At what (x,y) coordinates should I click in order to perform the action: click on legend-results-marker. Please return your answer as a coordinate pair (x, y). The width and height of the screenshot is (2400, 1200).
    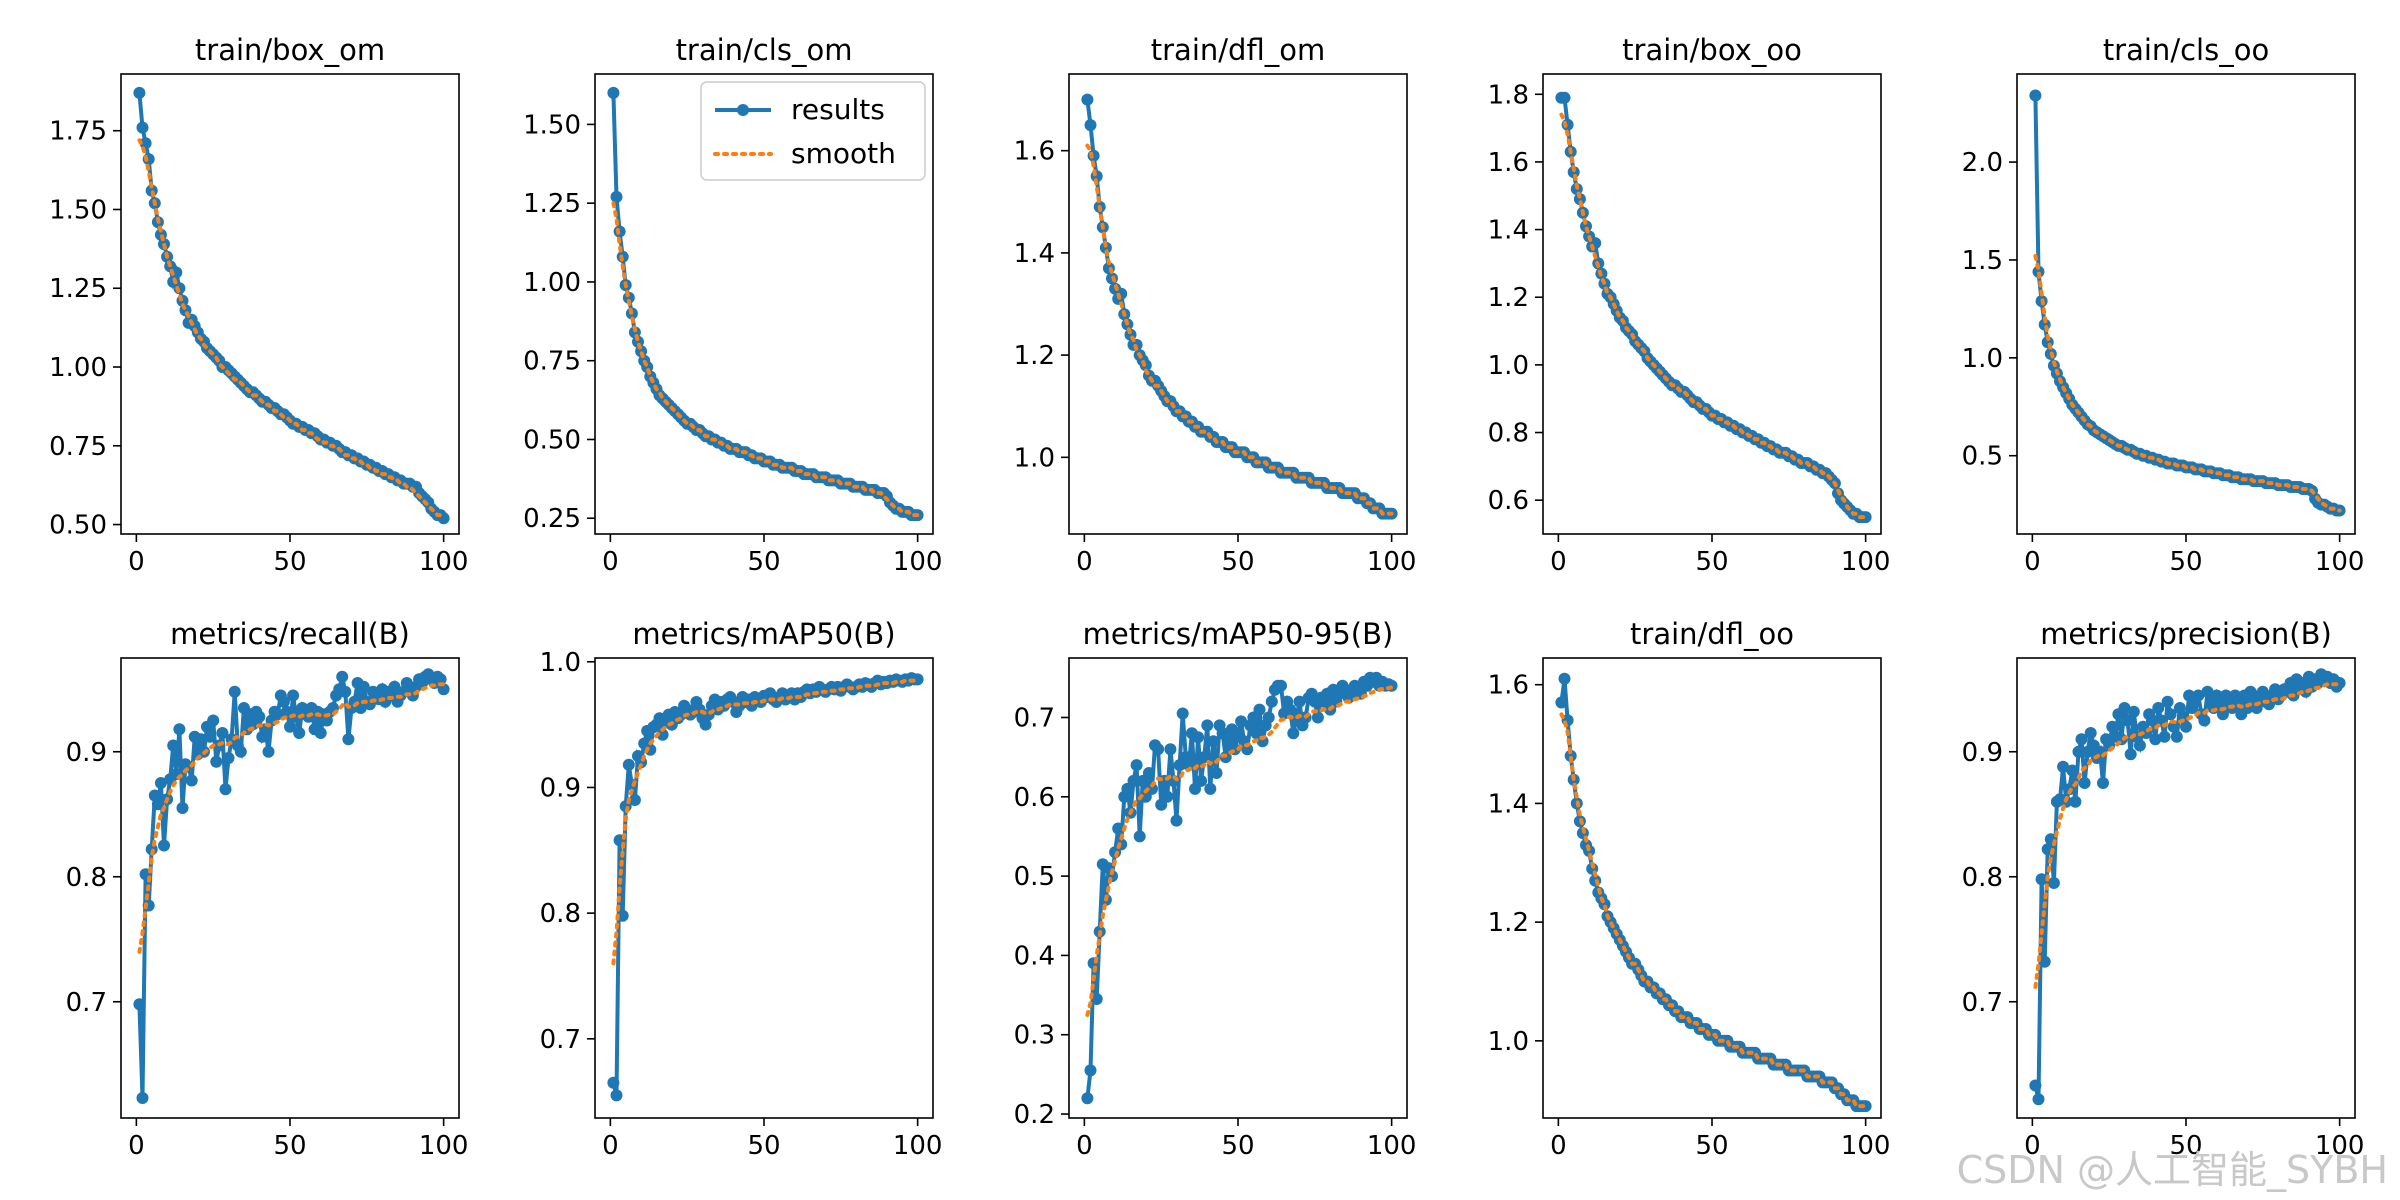
    Looking at the image, I should click on (743, 110).